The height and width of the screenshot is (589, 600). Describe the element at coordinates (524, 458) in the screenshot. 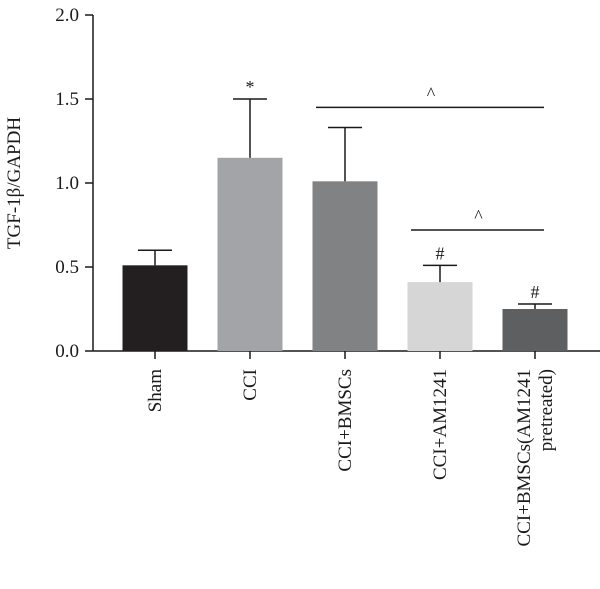

I see `x-category-label: CCI+BMSCs(AM1241` at that location.